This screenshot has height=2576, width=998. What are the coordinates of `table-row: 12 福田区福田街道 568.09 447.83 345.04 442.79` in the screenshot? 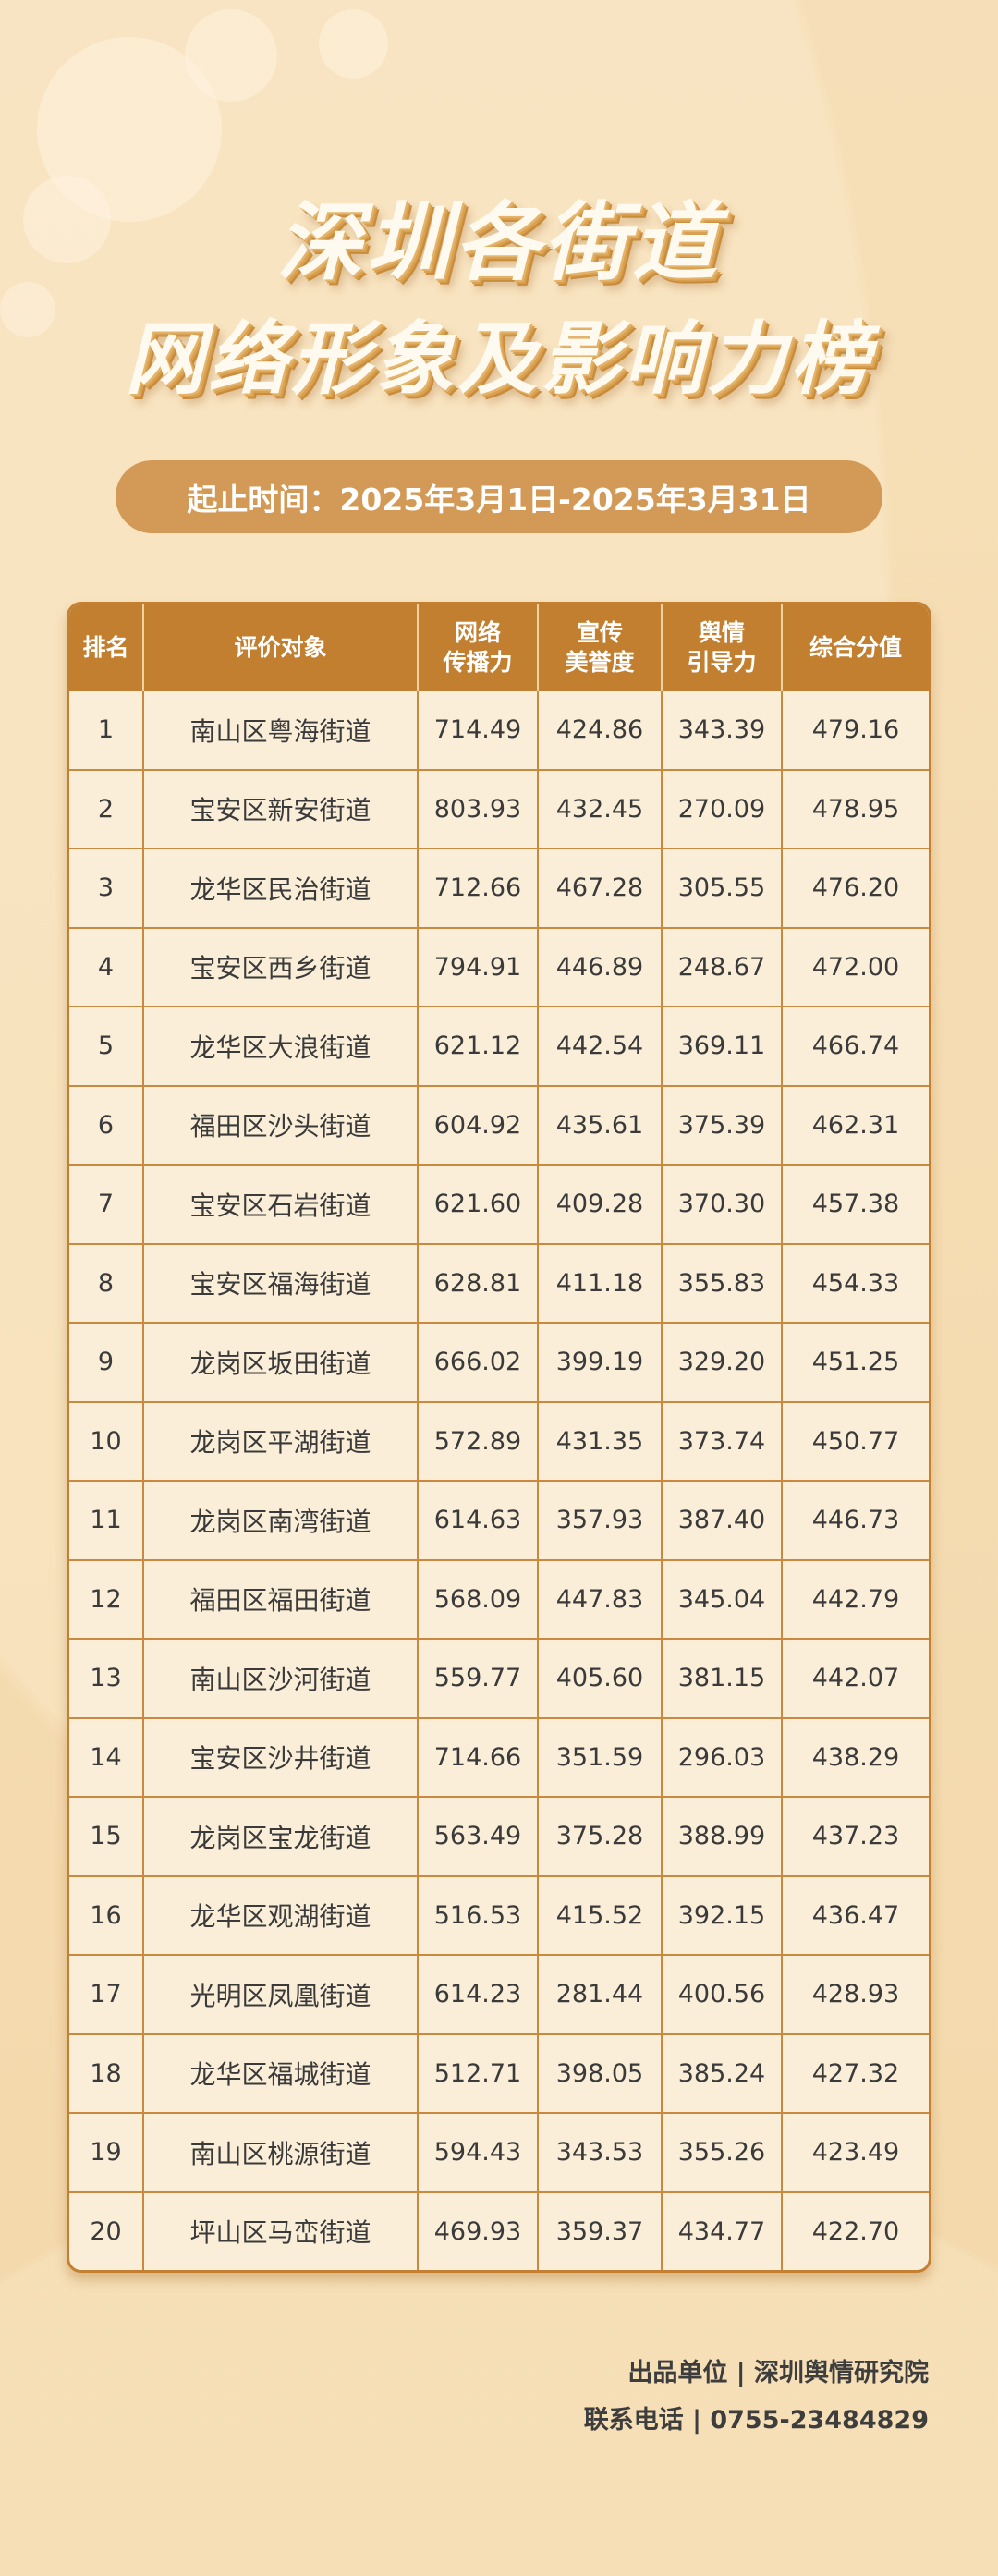 It's located at (499, 1599).